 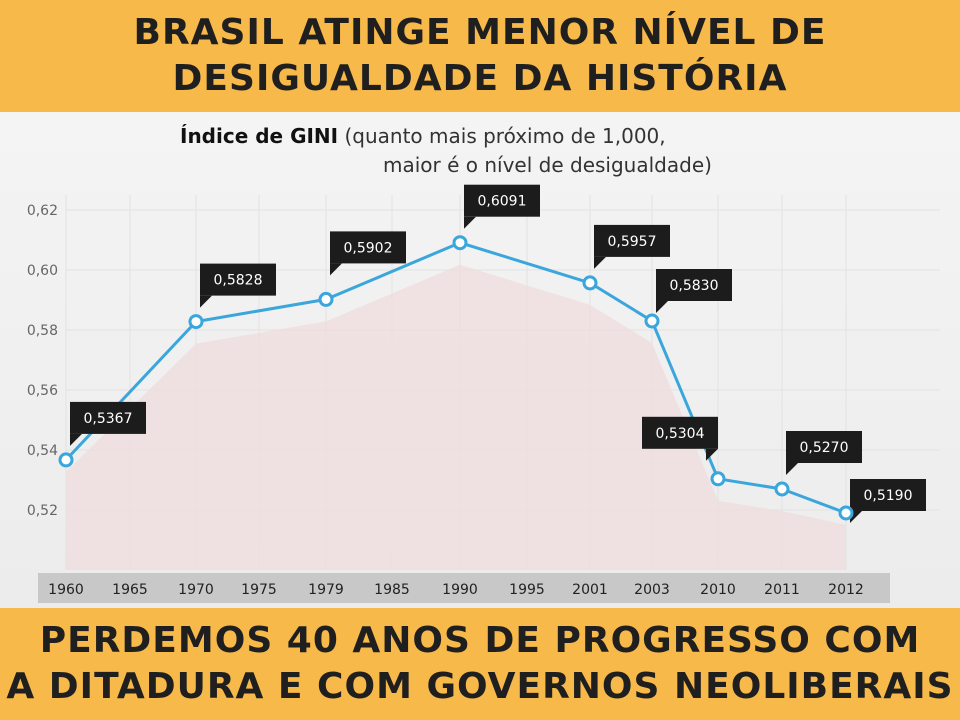 I want to click on y-tick-label: 0,54, so click(x=42, y=451).